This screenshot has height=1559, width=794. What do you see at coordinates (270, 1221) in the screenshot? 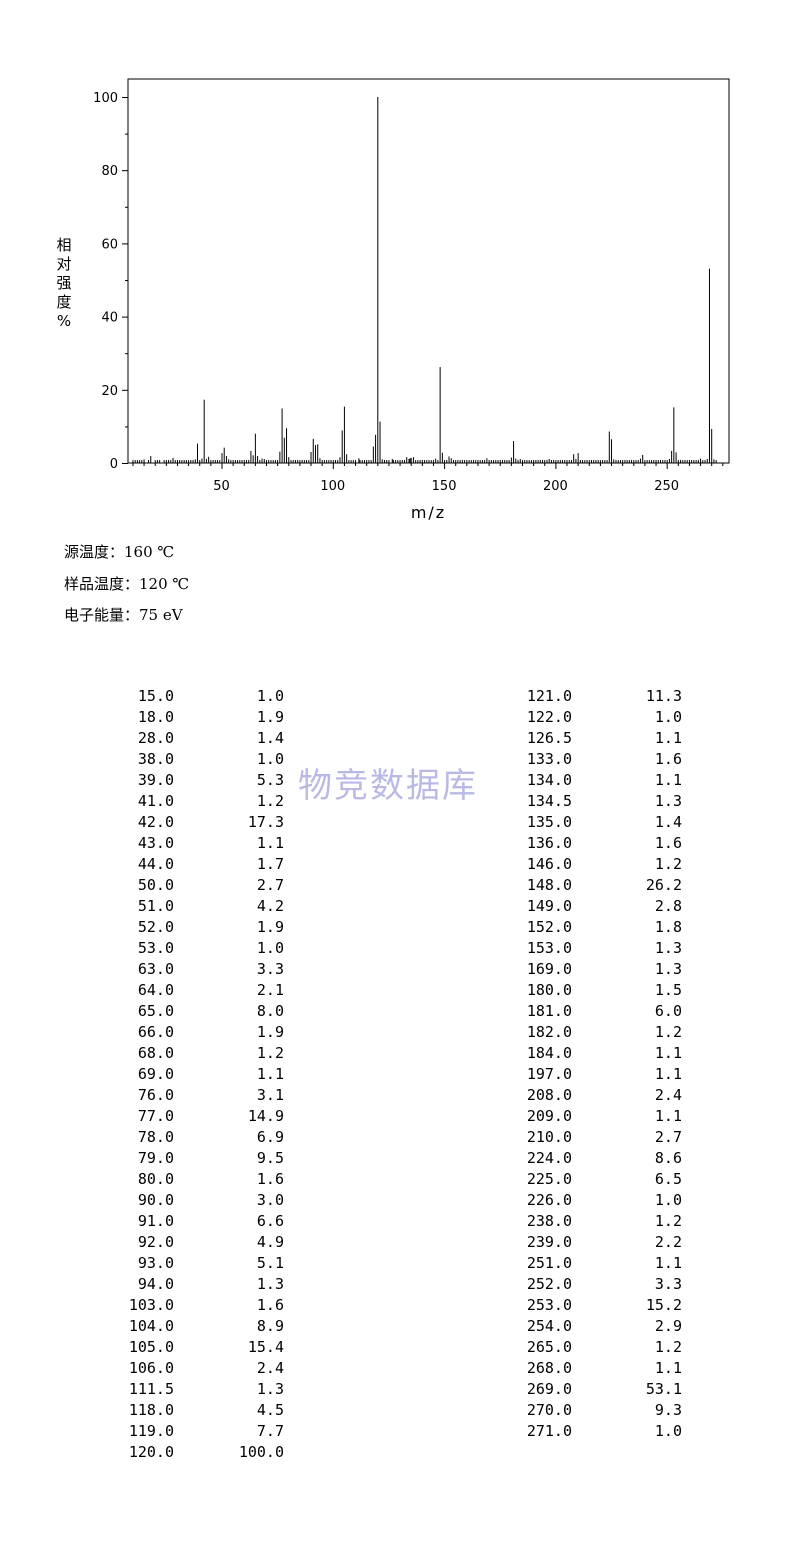
I see `abundance-value: 6.6` at bounding box center [270, 1221].